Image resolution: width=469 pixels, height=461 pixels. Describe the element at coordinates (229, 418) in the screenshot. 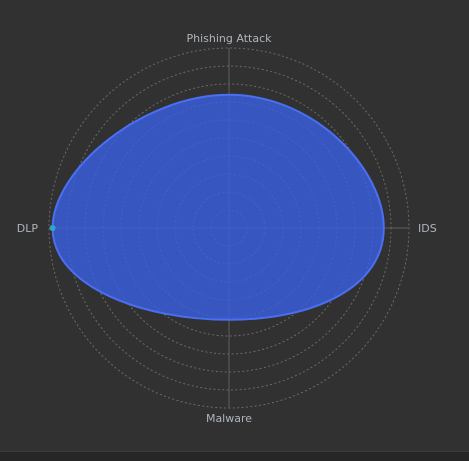

I see `axis-label-malware: Malware` at that location.